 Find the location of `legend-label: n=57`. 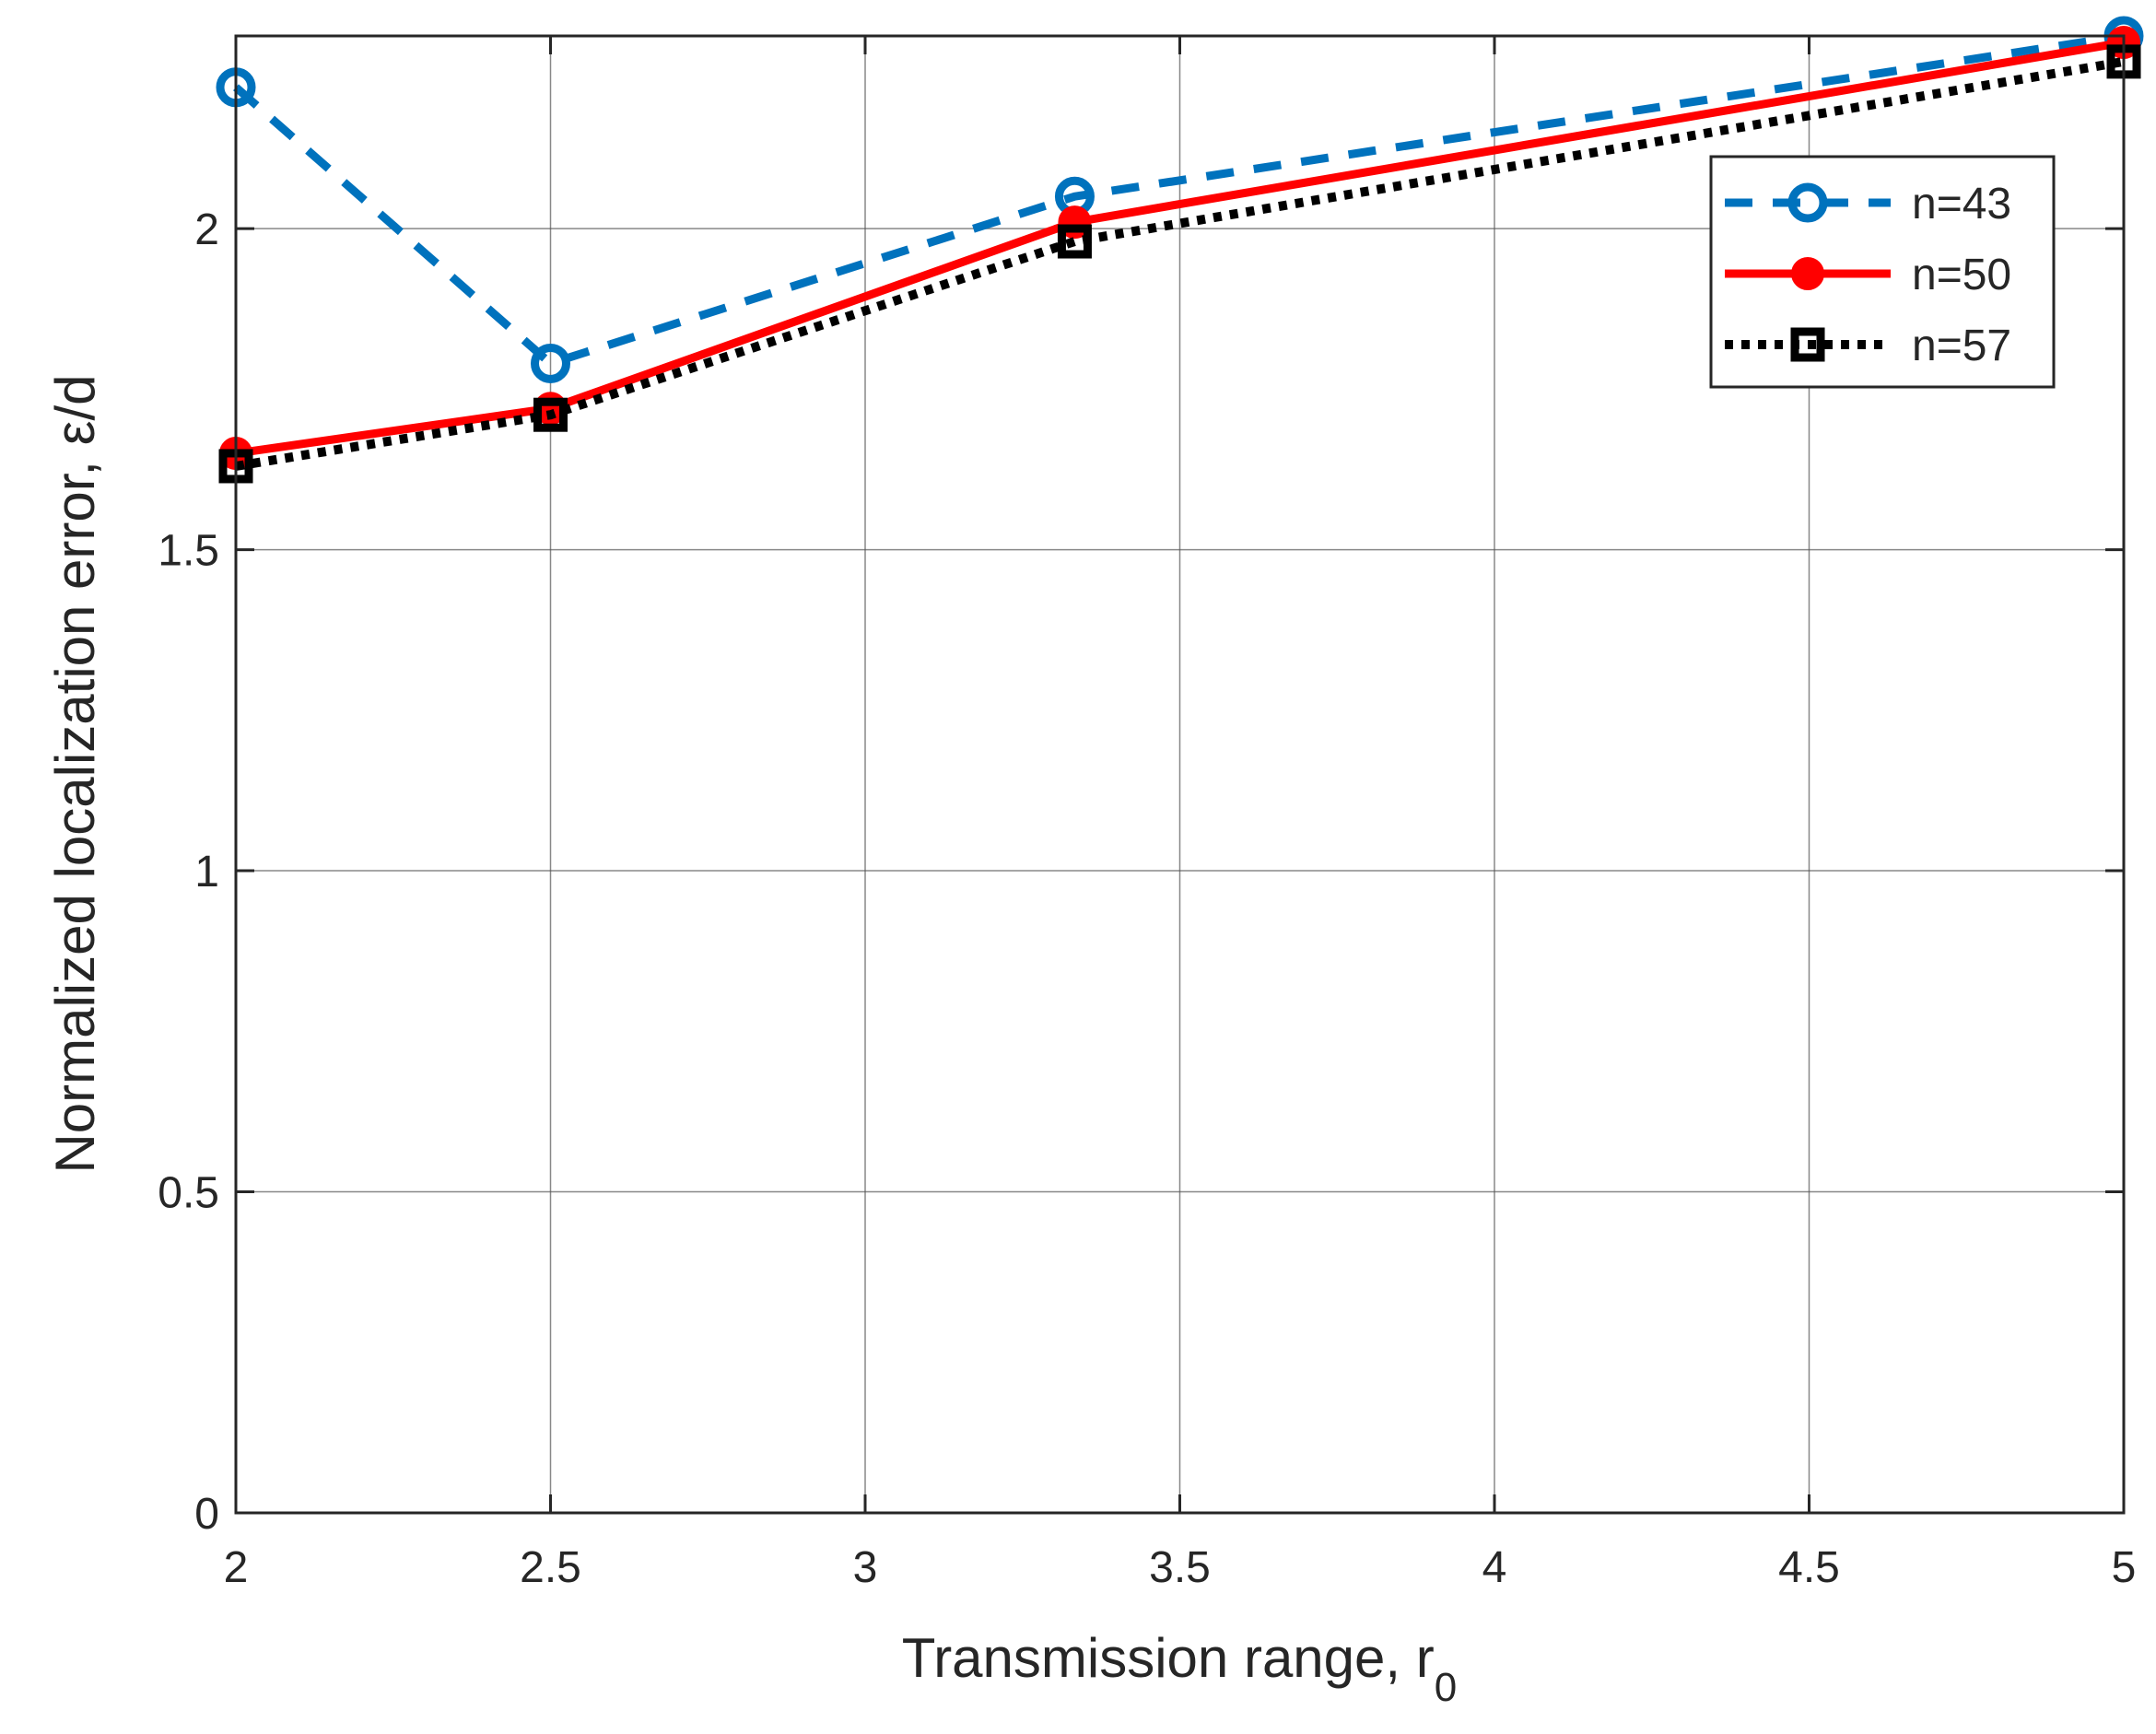

legend-label: n=57 is located at coordinates (1961, 346).